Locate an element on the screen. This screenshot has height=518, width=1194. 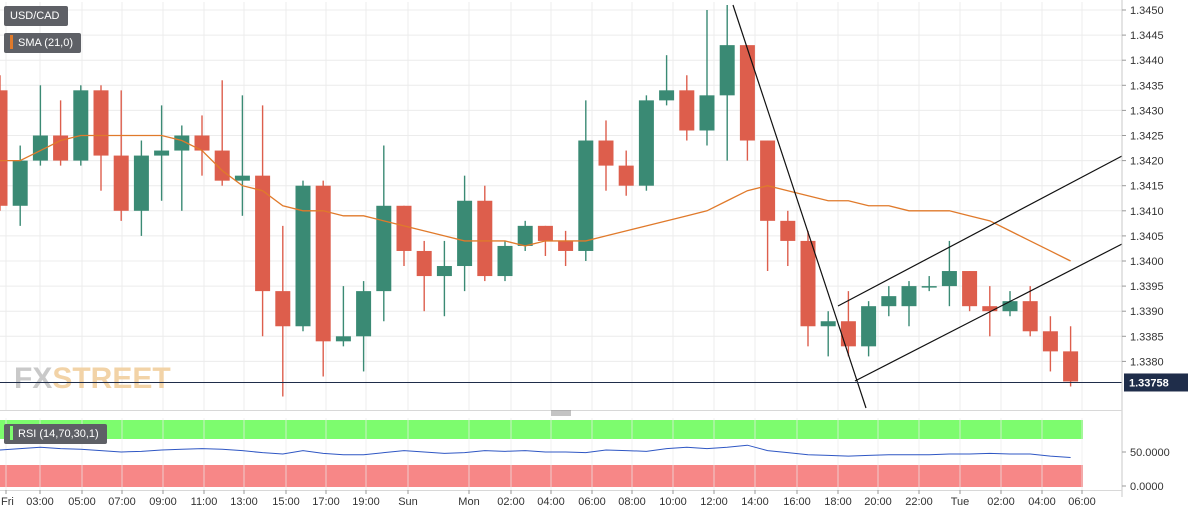
time-tick-label: 03:00 is located at coordinates (40, 502).